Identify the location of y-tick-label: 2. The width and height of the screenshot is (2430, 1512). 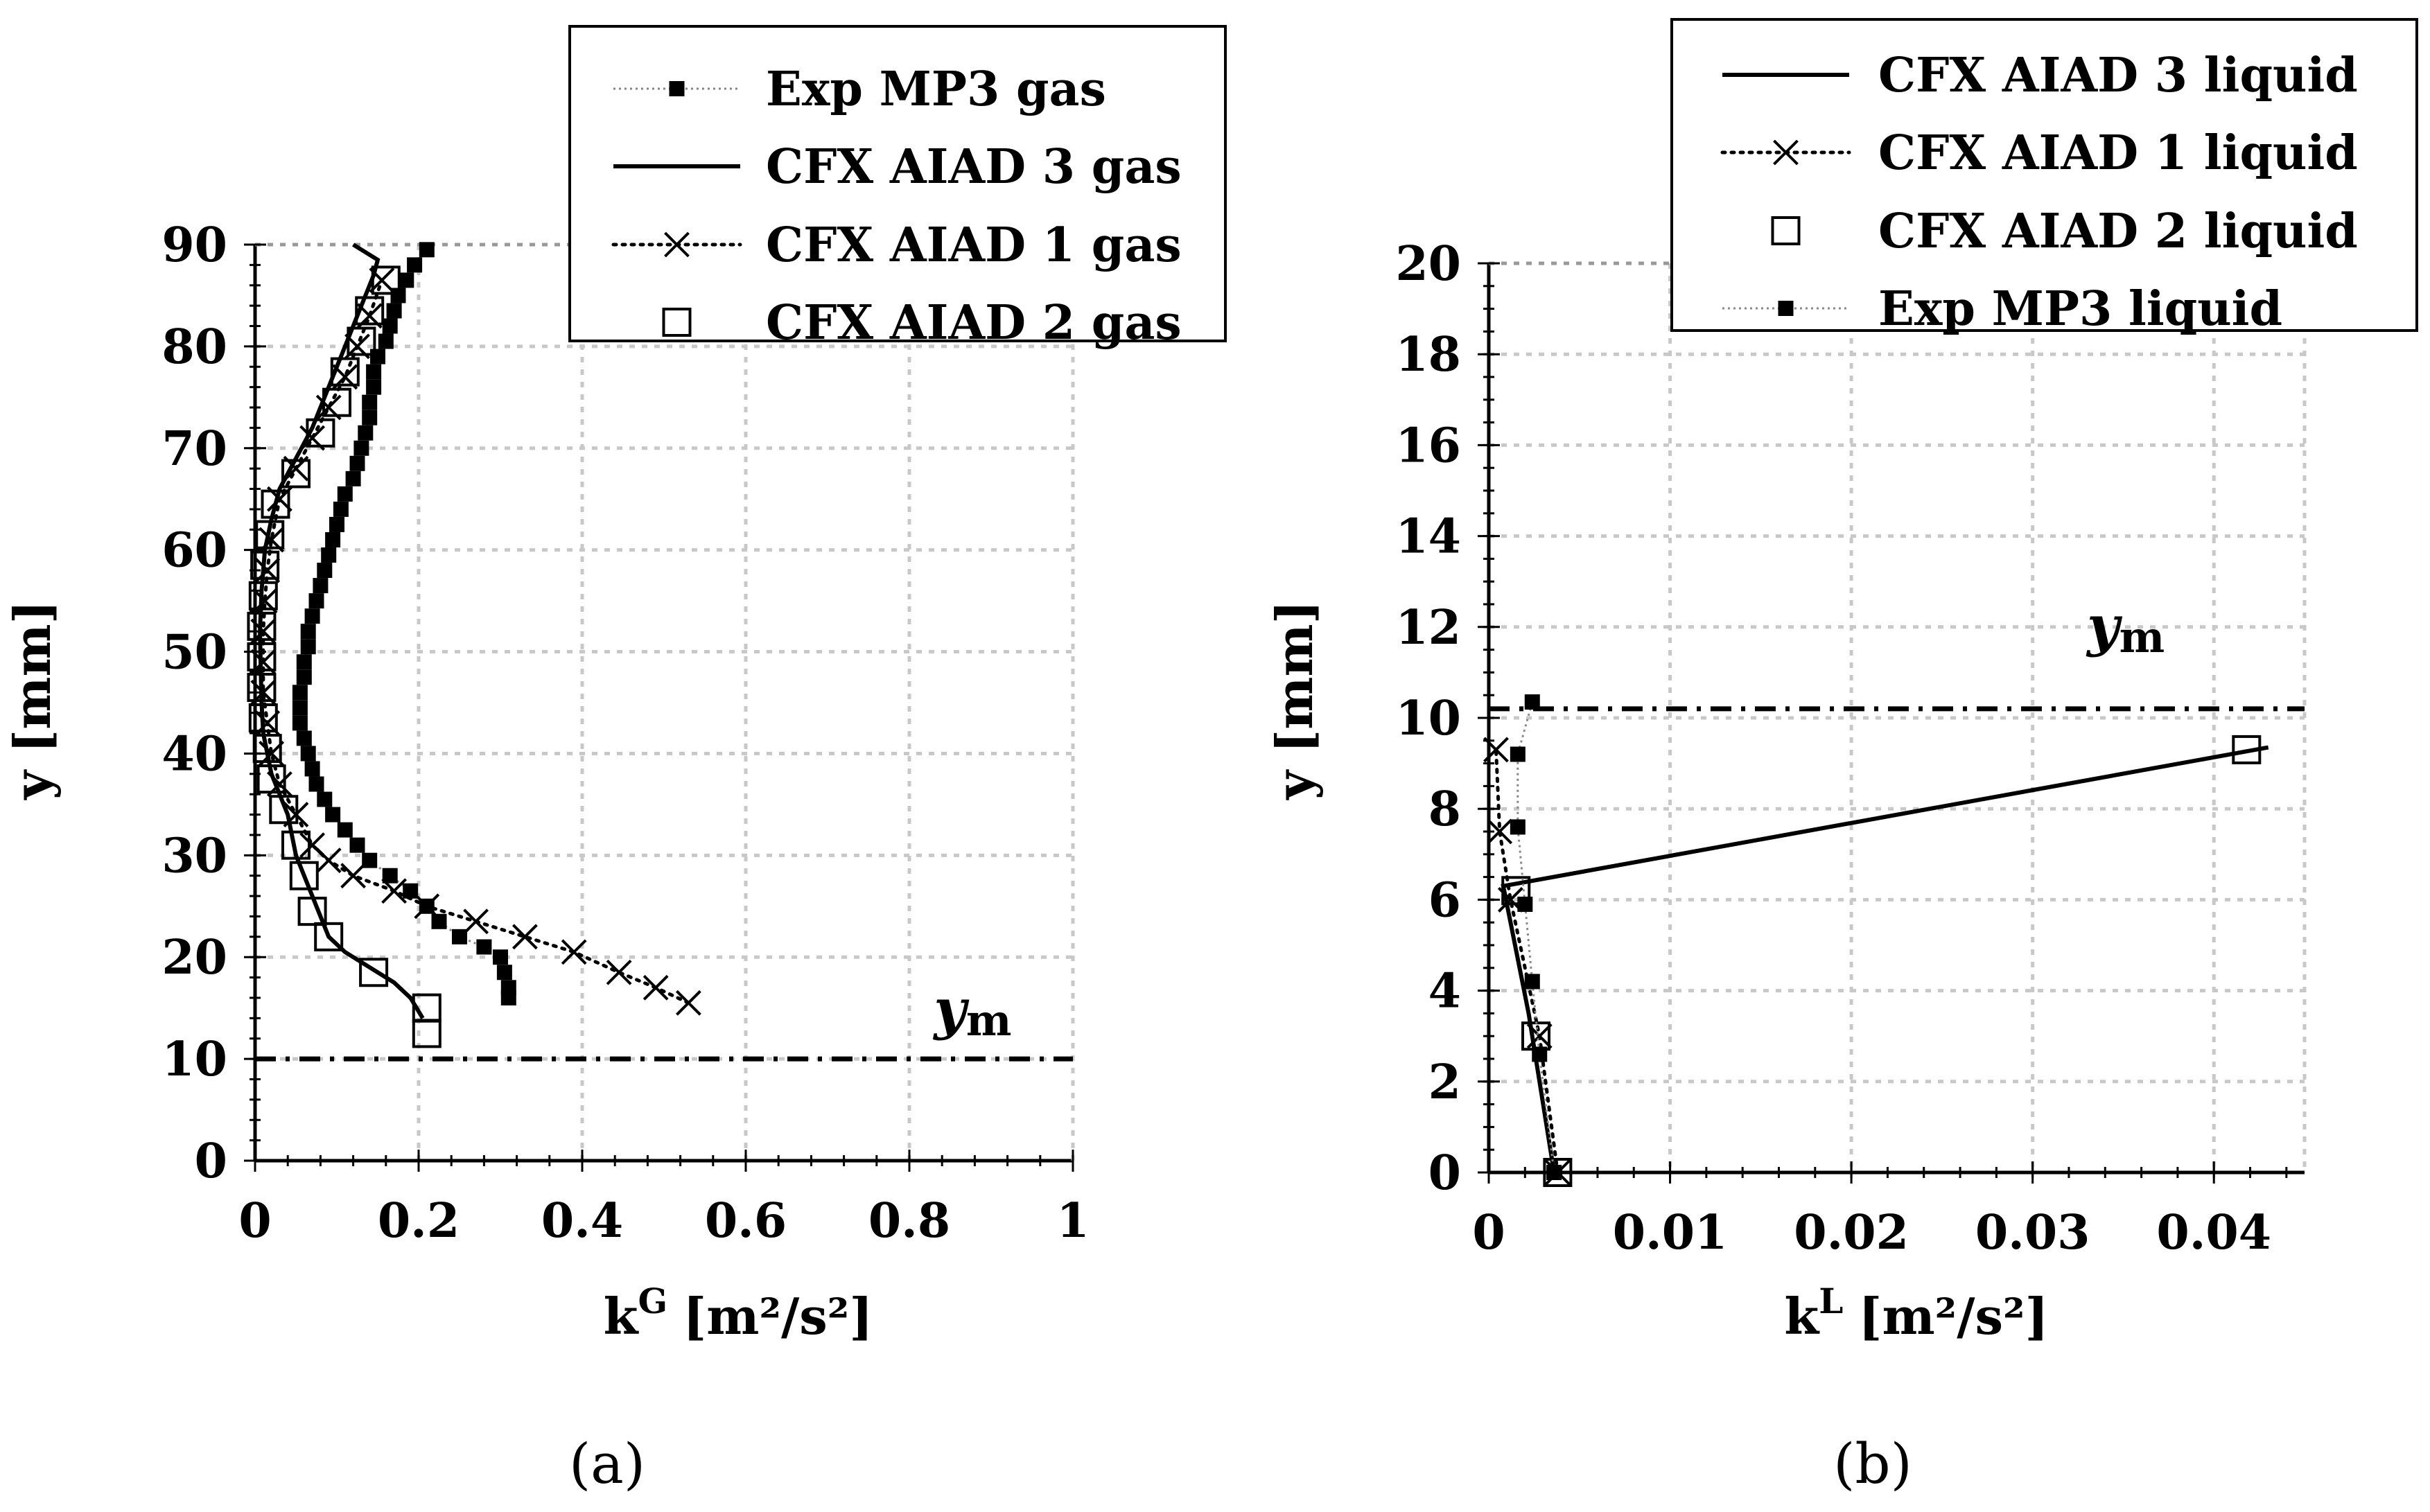
(1444, 1082).